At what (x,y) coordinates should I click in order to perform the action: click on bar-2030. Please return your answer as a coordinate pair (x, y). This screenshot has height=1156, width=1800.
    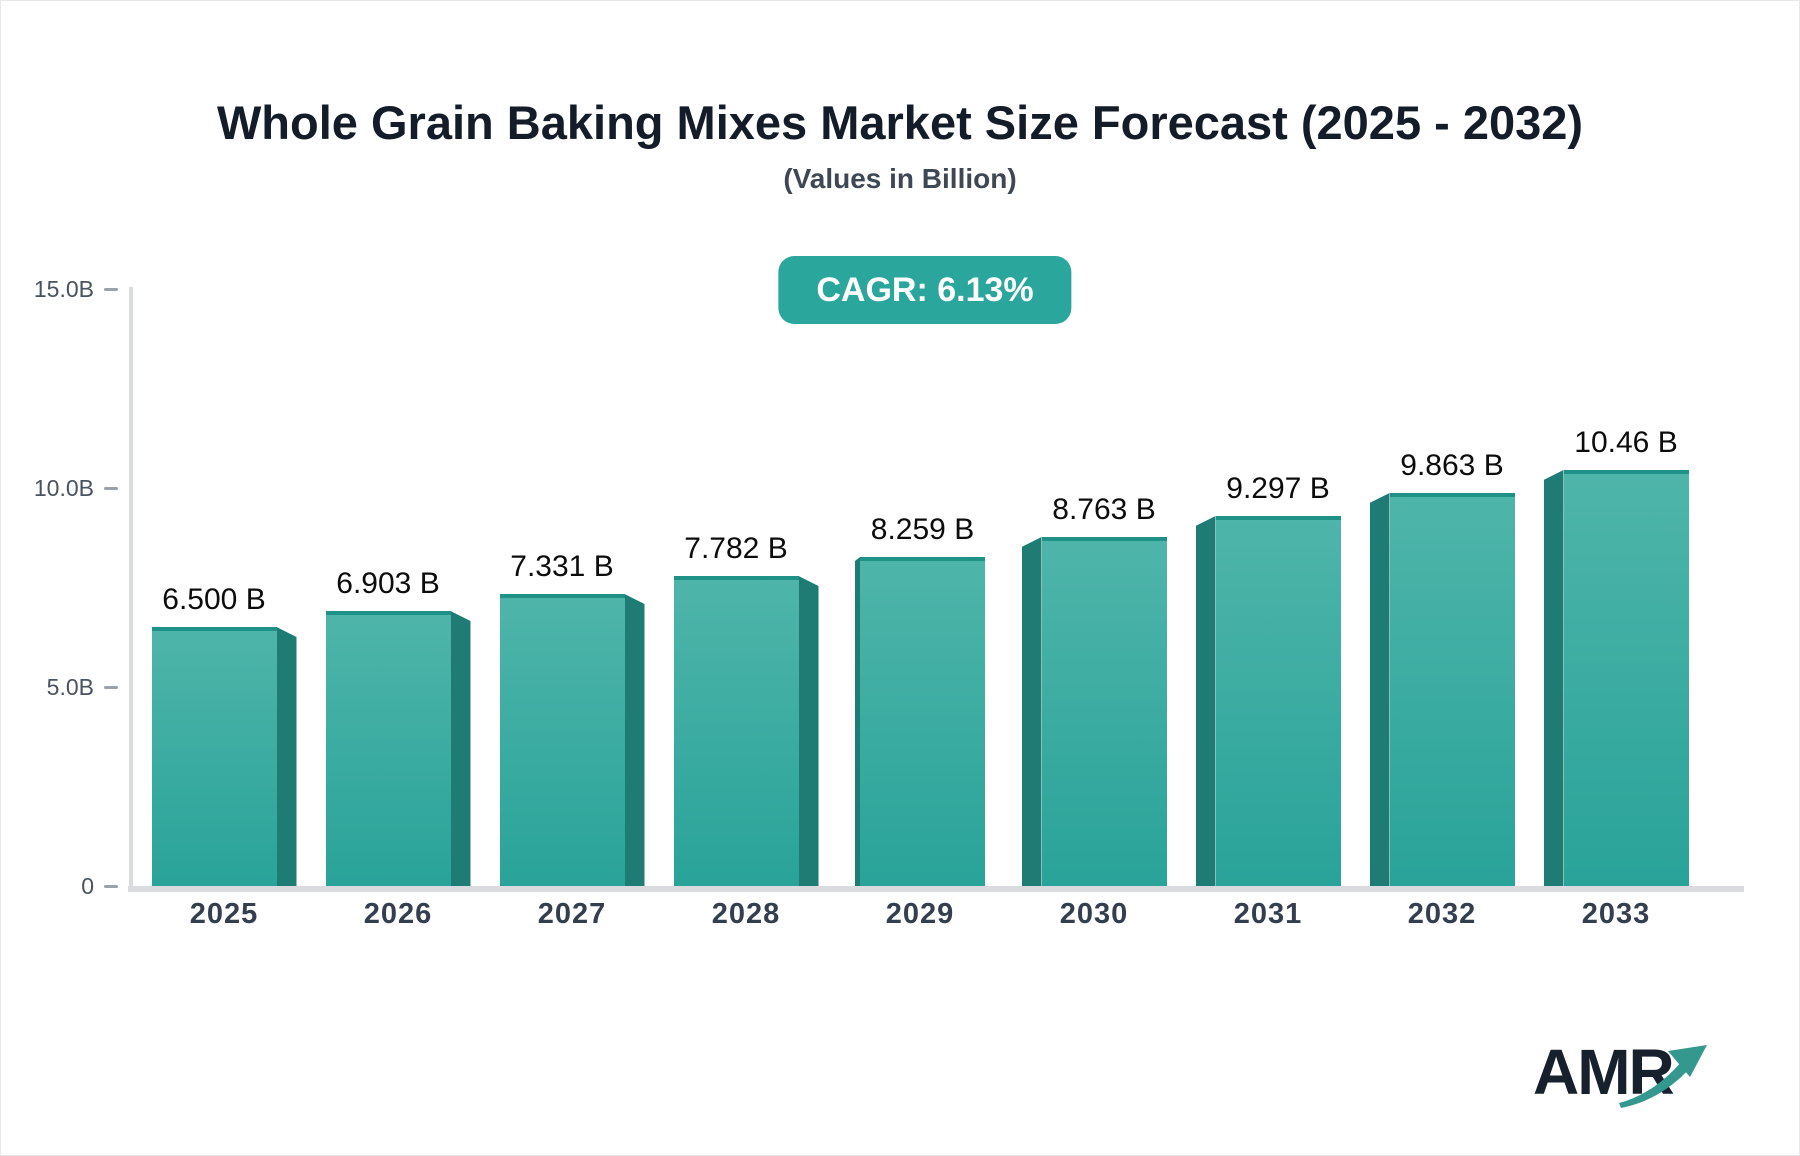
    Looking at the image, I should click on (1104, 711).